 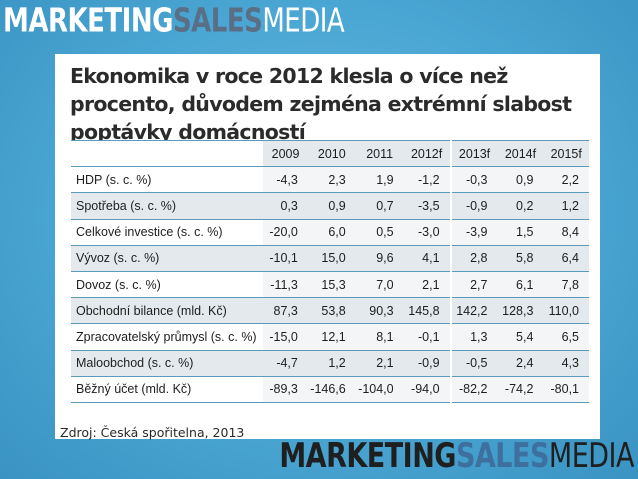 What do you see at coordinates (474, 336) in the screenshot?
I see `value-cell: 1,3` at bounding box center [474, 336].